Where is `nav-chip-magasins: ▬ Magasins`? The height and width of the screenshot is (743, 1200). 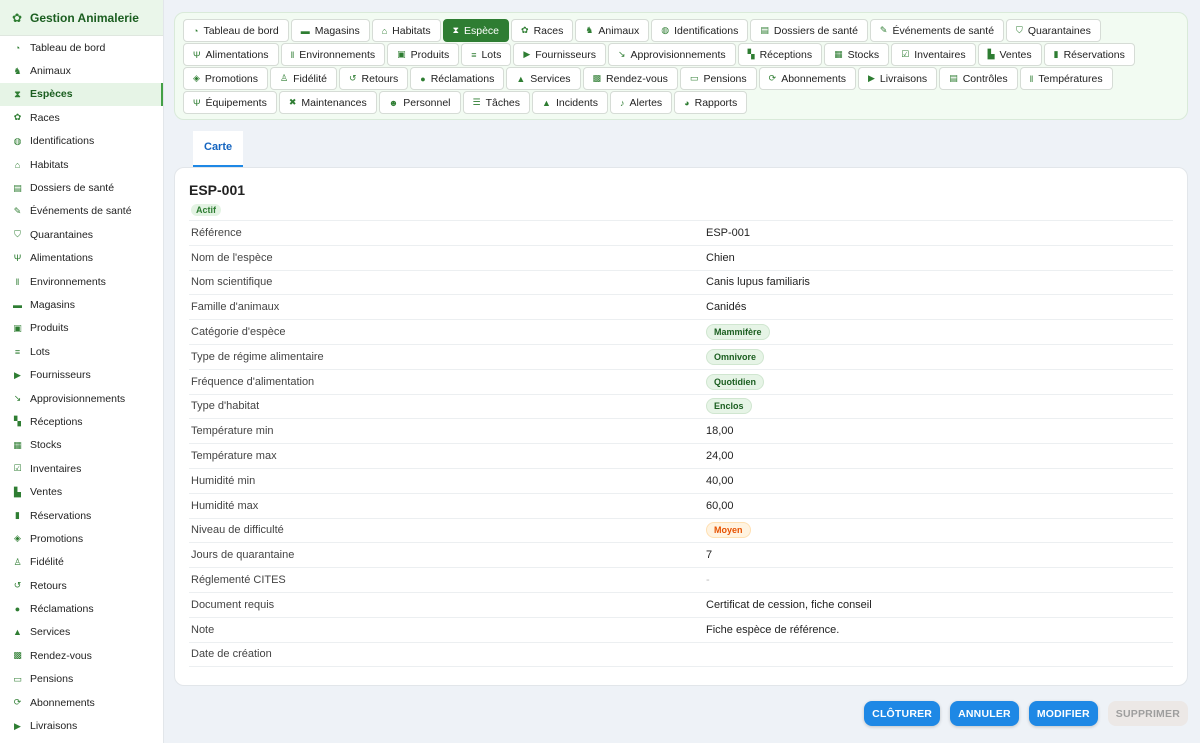 nav-chip-magasins: ▬ Magasins is located at coordinates (330, 30).